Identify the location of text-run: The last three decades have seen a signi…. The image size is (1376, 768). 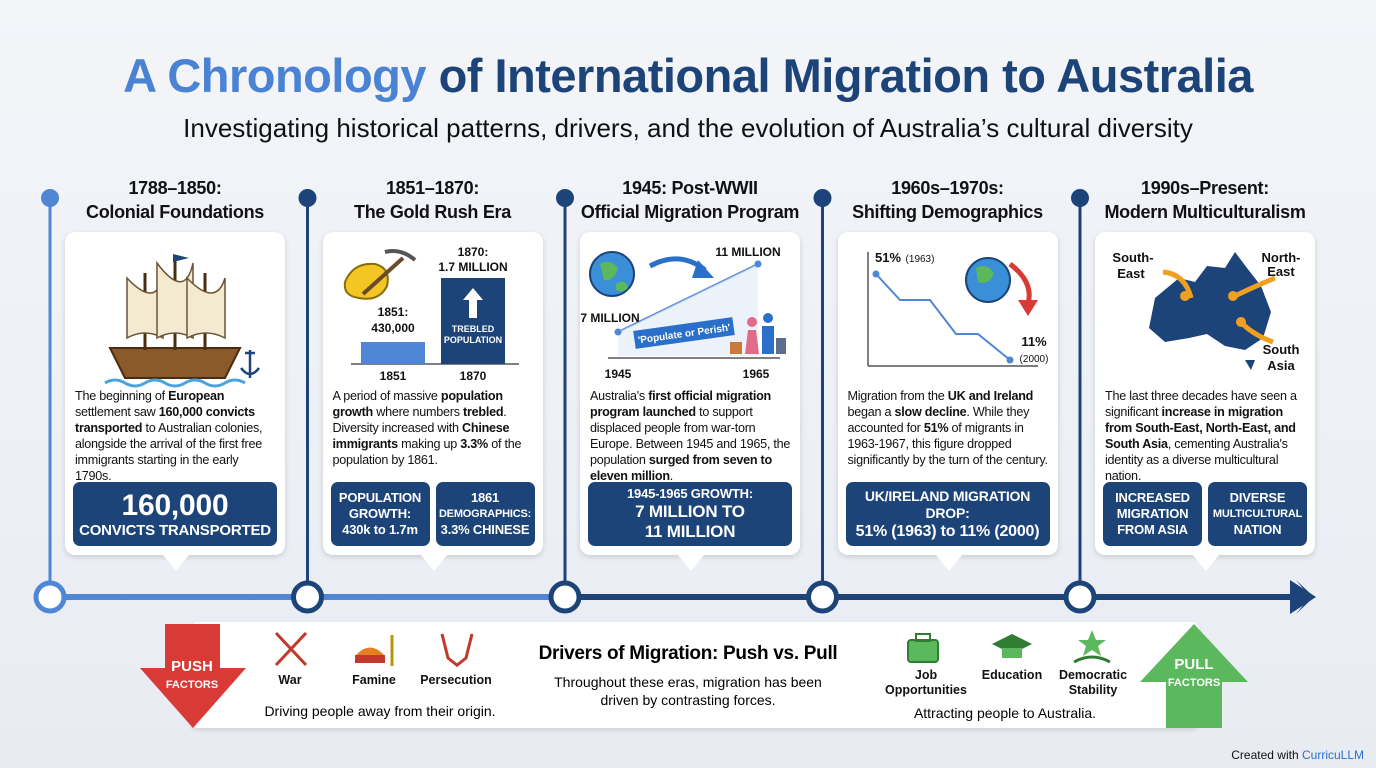
(1201, 404).